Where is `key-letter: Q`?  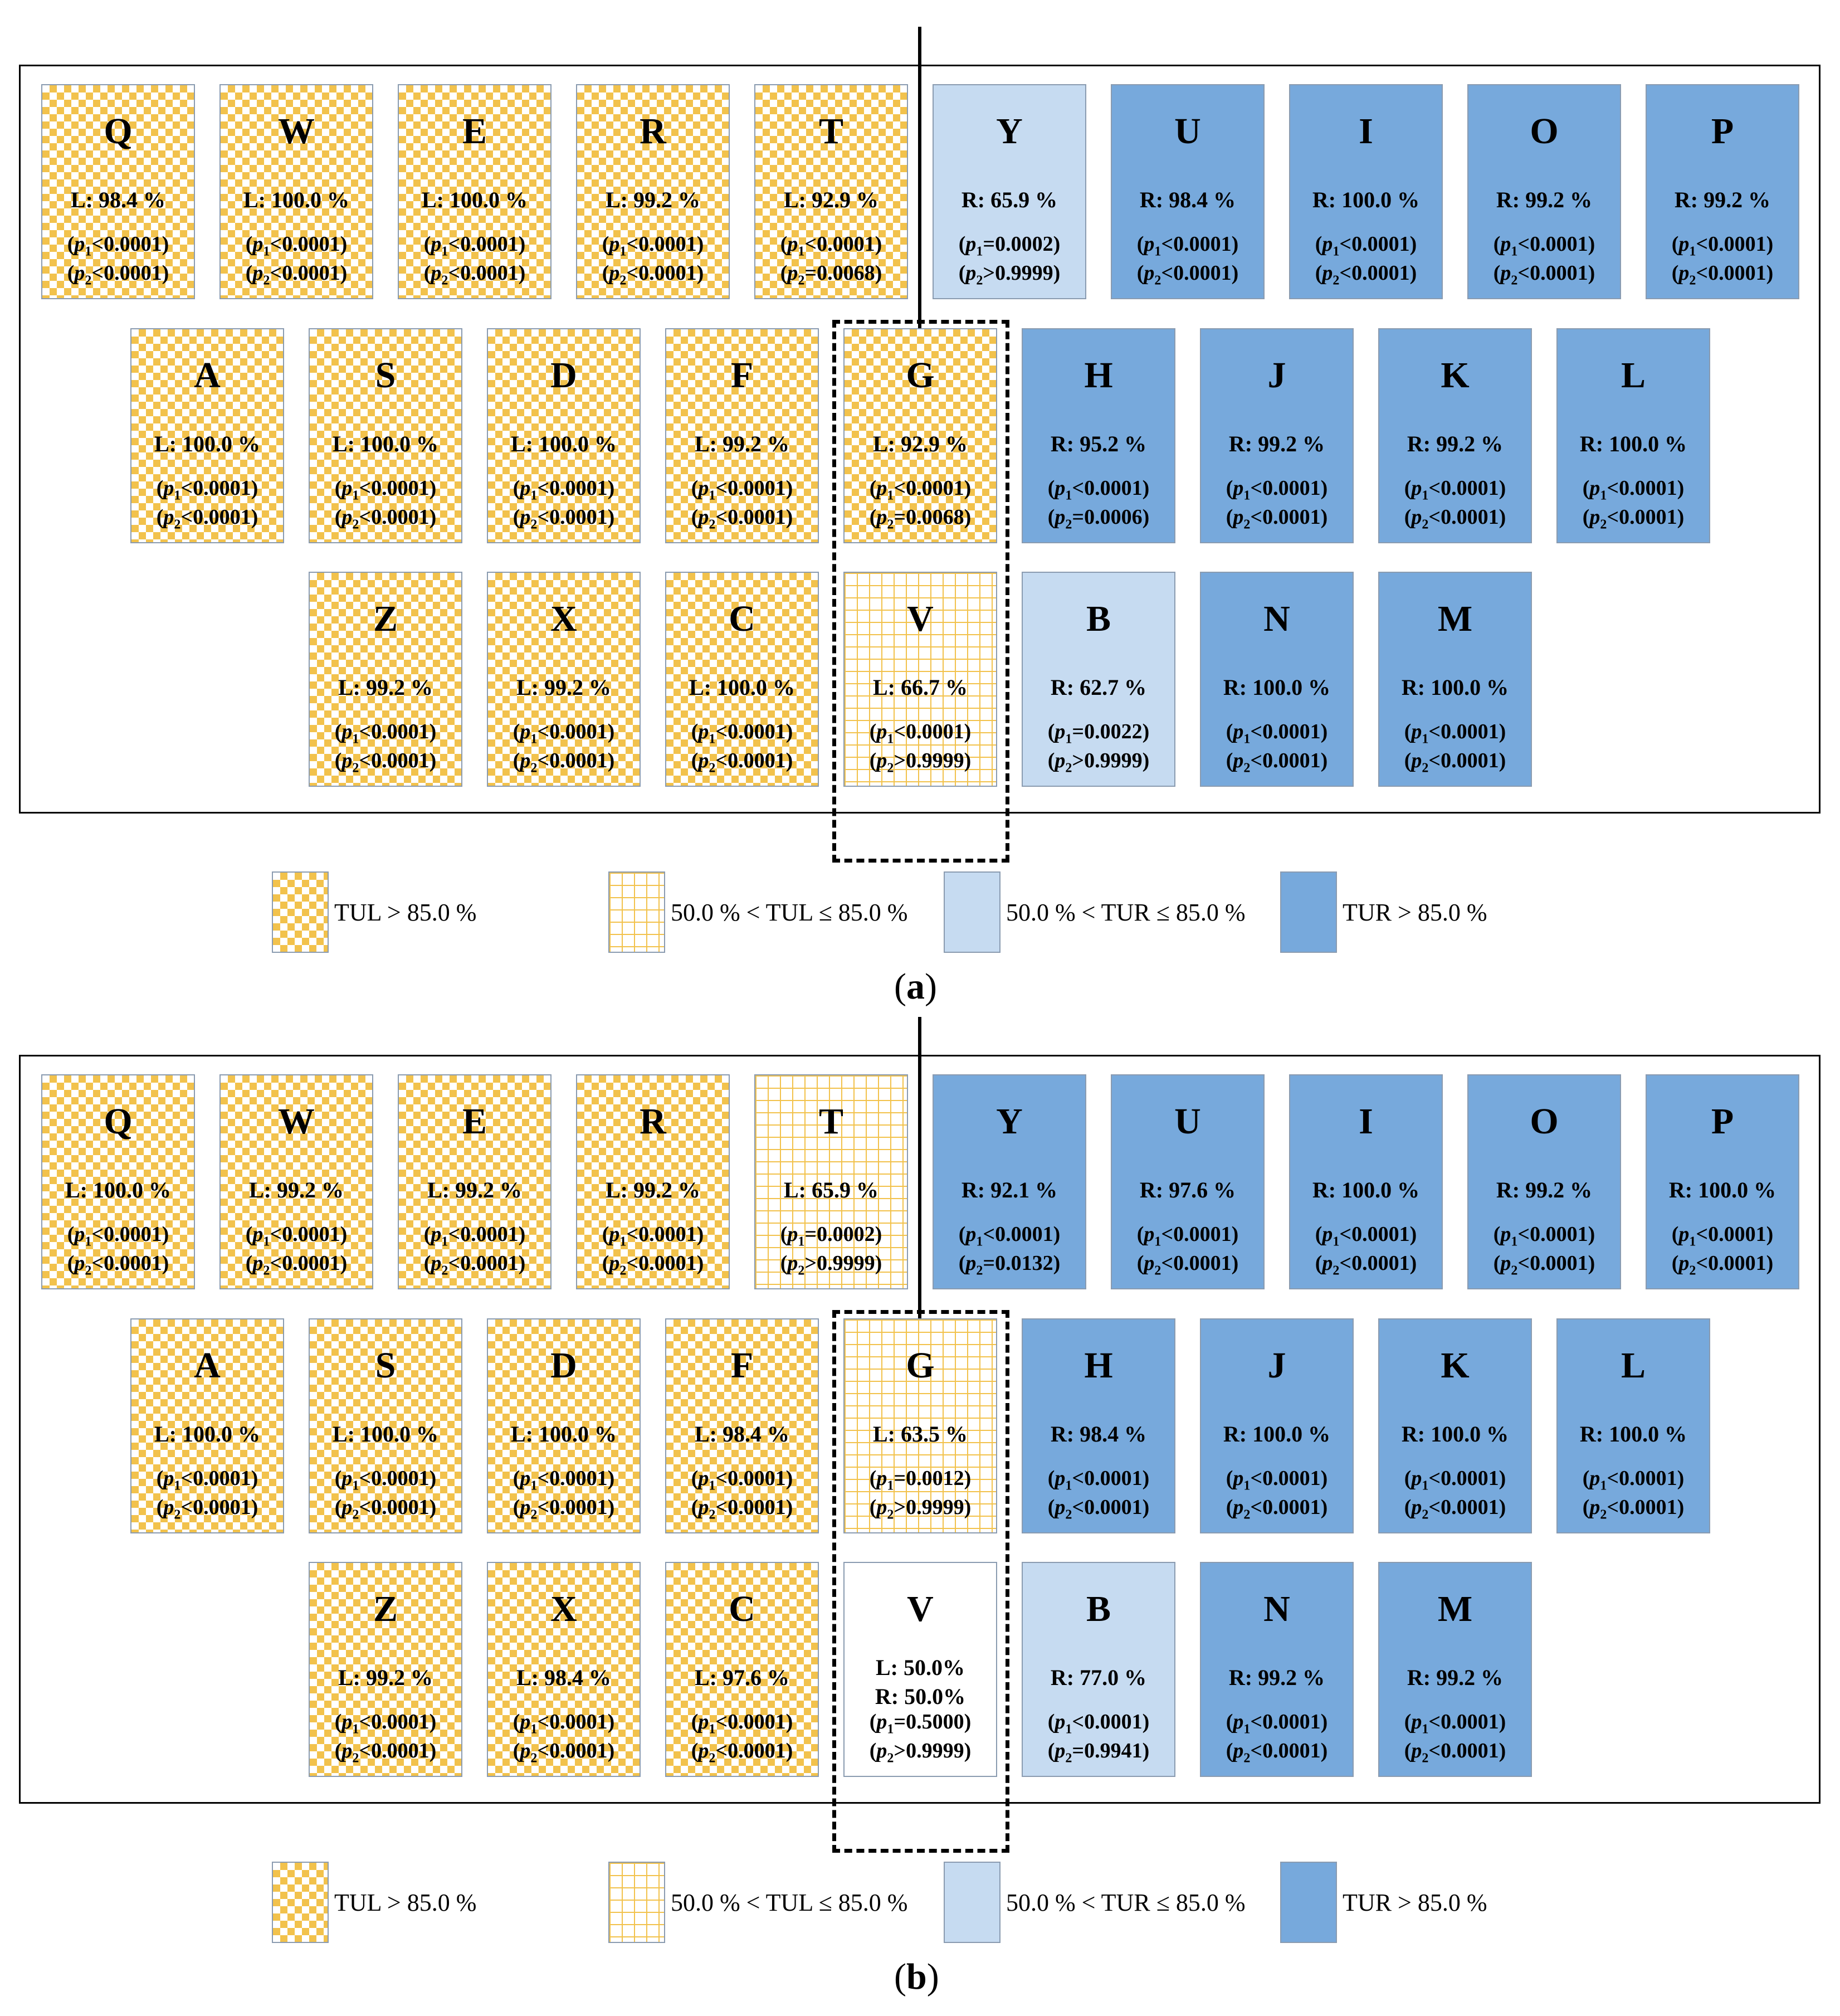 key-letter: Q is located at coordinates (118, 1122).